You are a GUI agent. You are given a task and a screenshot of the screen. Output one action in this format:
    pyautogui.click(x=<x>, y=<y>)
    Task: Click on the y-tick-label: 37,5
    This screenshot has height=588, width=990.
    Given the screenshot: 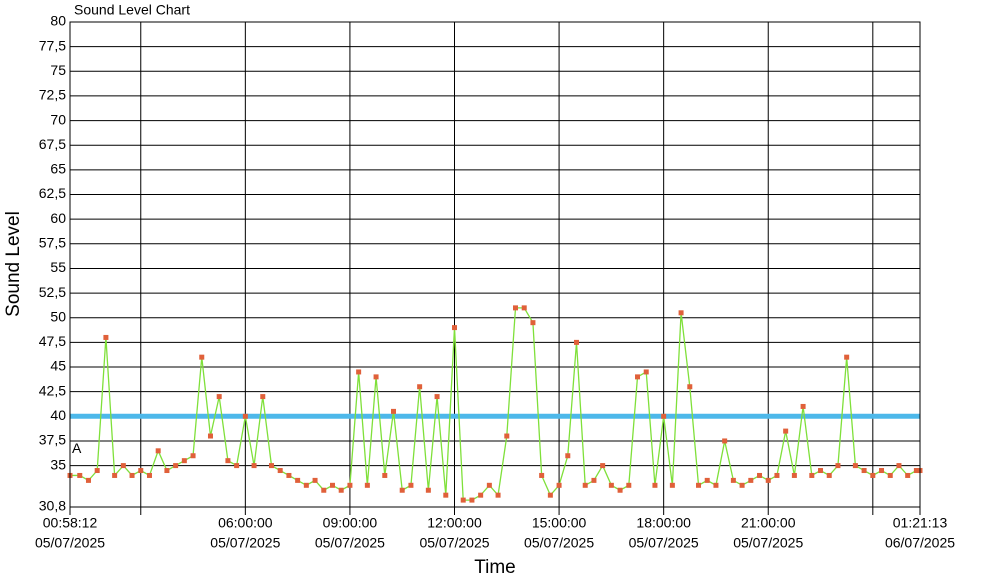 What is the action you would take?
    pyautogui.click(x=52, y=440)
    